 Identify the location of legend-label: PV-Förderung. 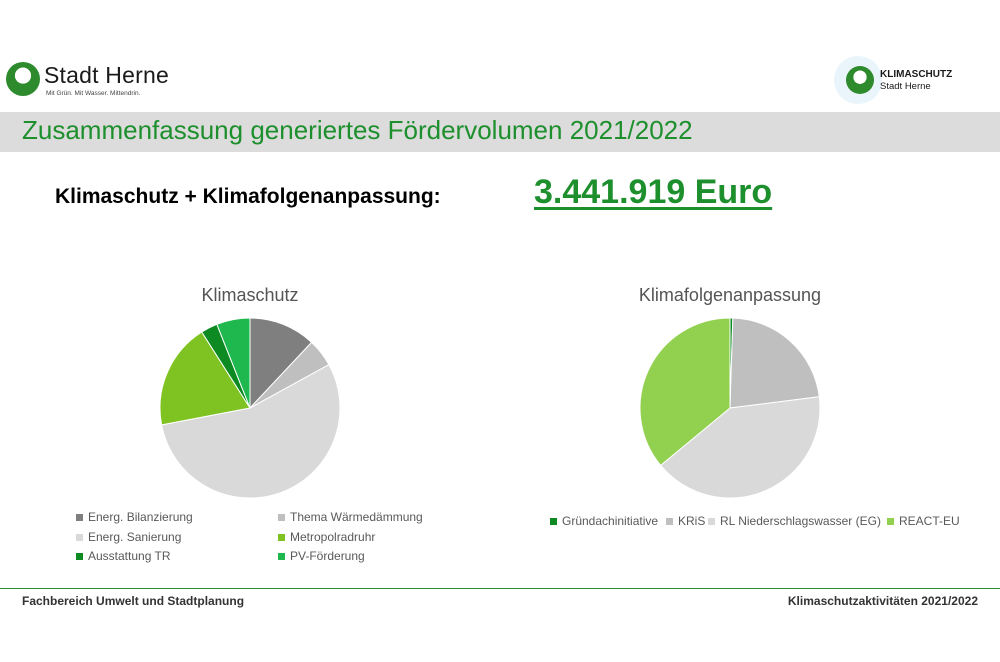
(327, 556).